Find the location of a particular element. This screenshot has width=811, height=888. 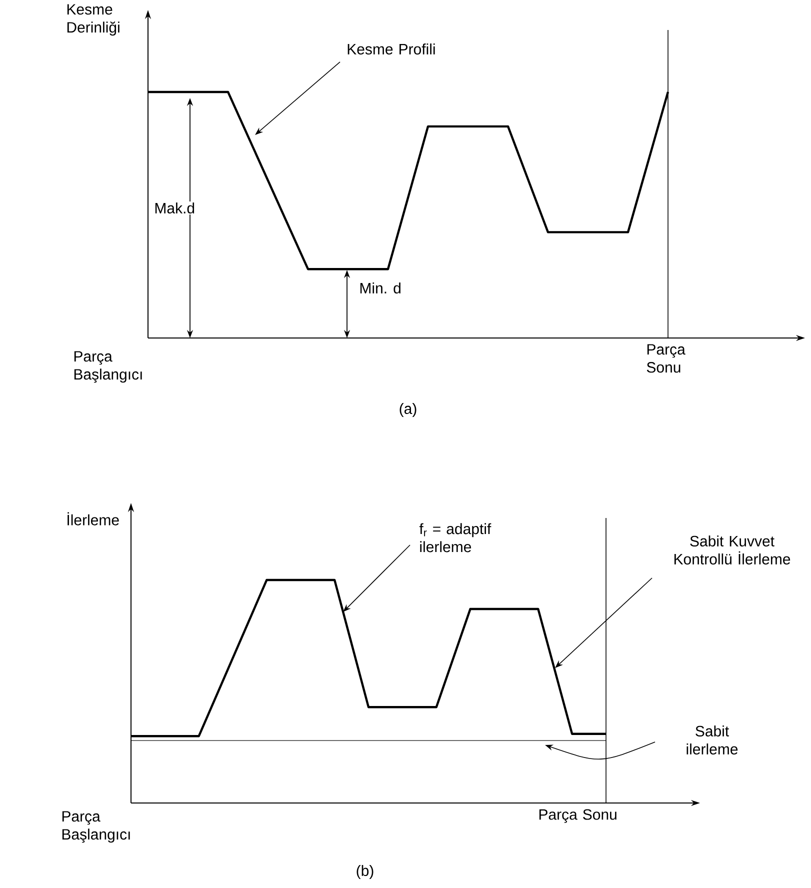

text: f$_{r}$ = adaptif ilerleme is located at coordinates (455, 537).